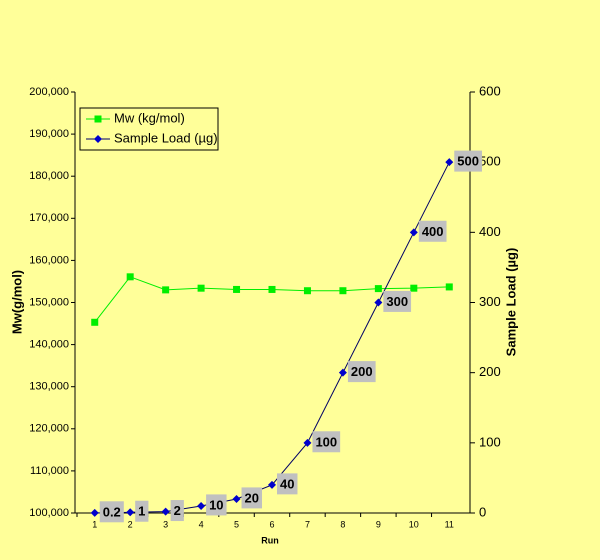 The width and height of the screenshot is (600, 560). Describe the element at coordinates (490, 441) in the screenshot. I see `y2-tick-label: 100` at that location.